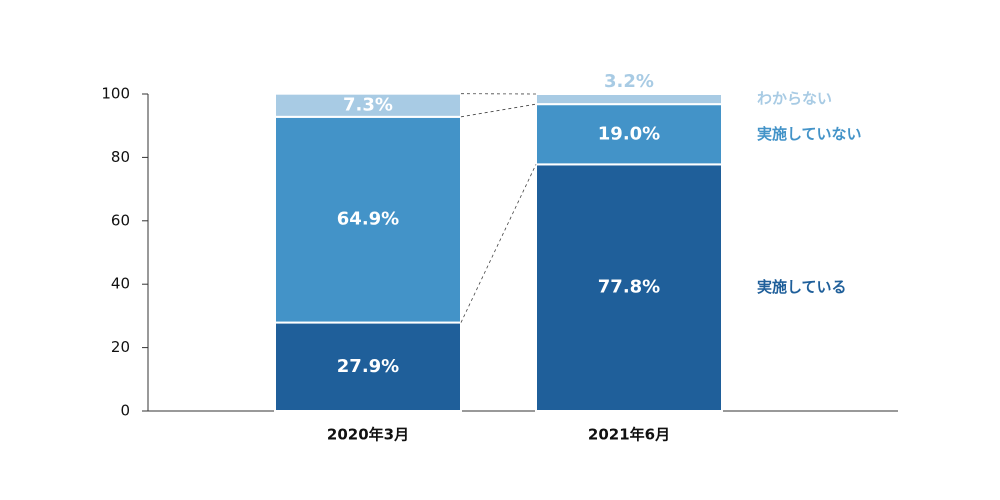  What do you see at coordinates (368, 435) in the screenshot?
I see `x-tick-label: 2020年3月` at bounding box center [368, 435].